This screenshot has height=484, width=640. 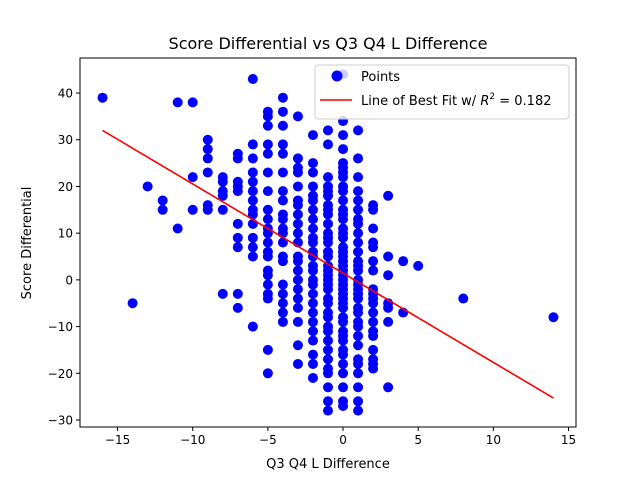 What do you see at coordinates (380, 77) in the screenshot?
I see `legend-points-label: Points` at bounding box center [380, 77].